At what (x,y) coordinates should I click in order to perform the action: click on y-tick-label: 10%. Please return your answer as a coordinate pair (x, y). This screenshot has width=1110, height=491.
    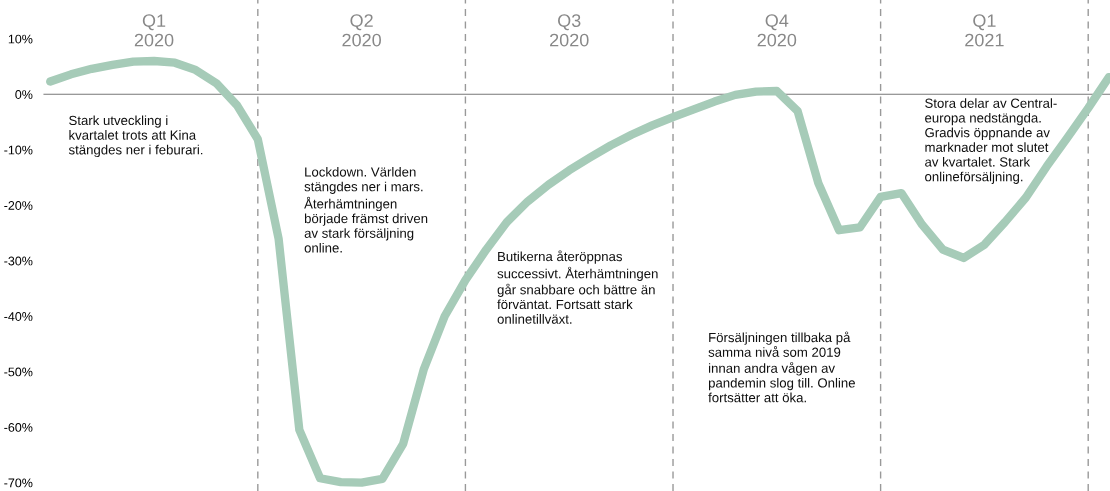
    Looking at the image, I should click on (20, 39).